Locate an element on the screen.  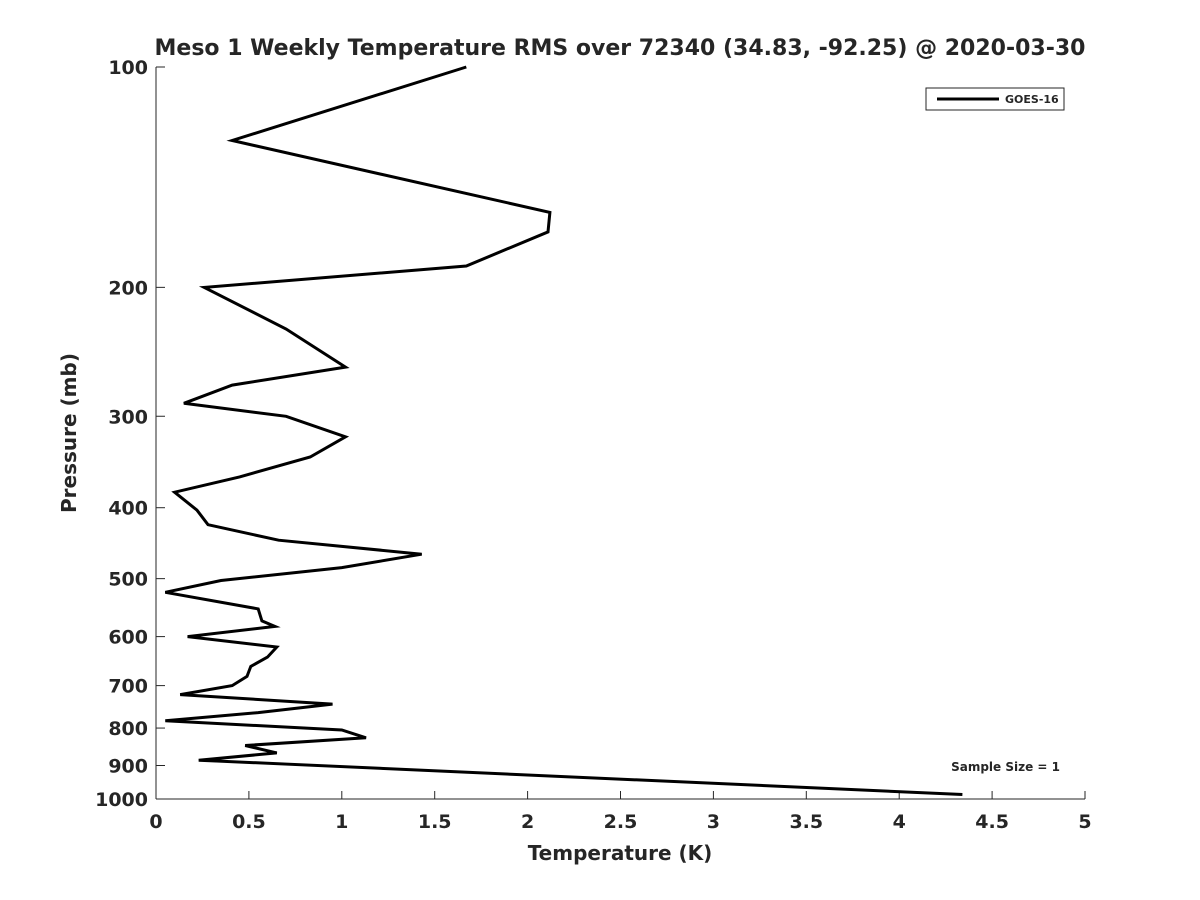
x-tick-label: 2.5 is located at coordinates (621, 822).